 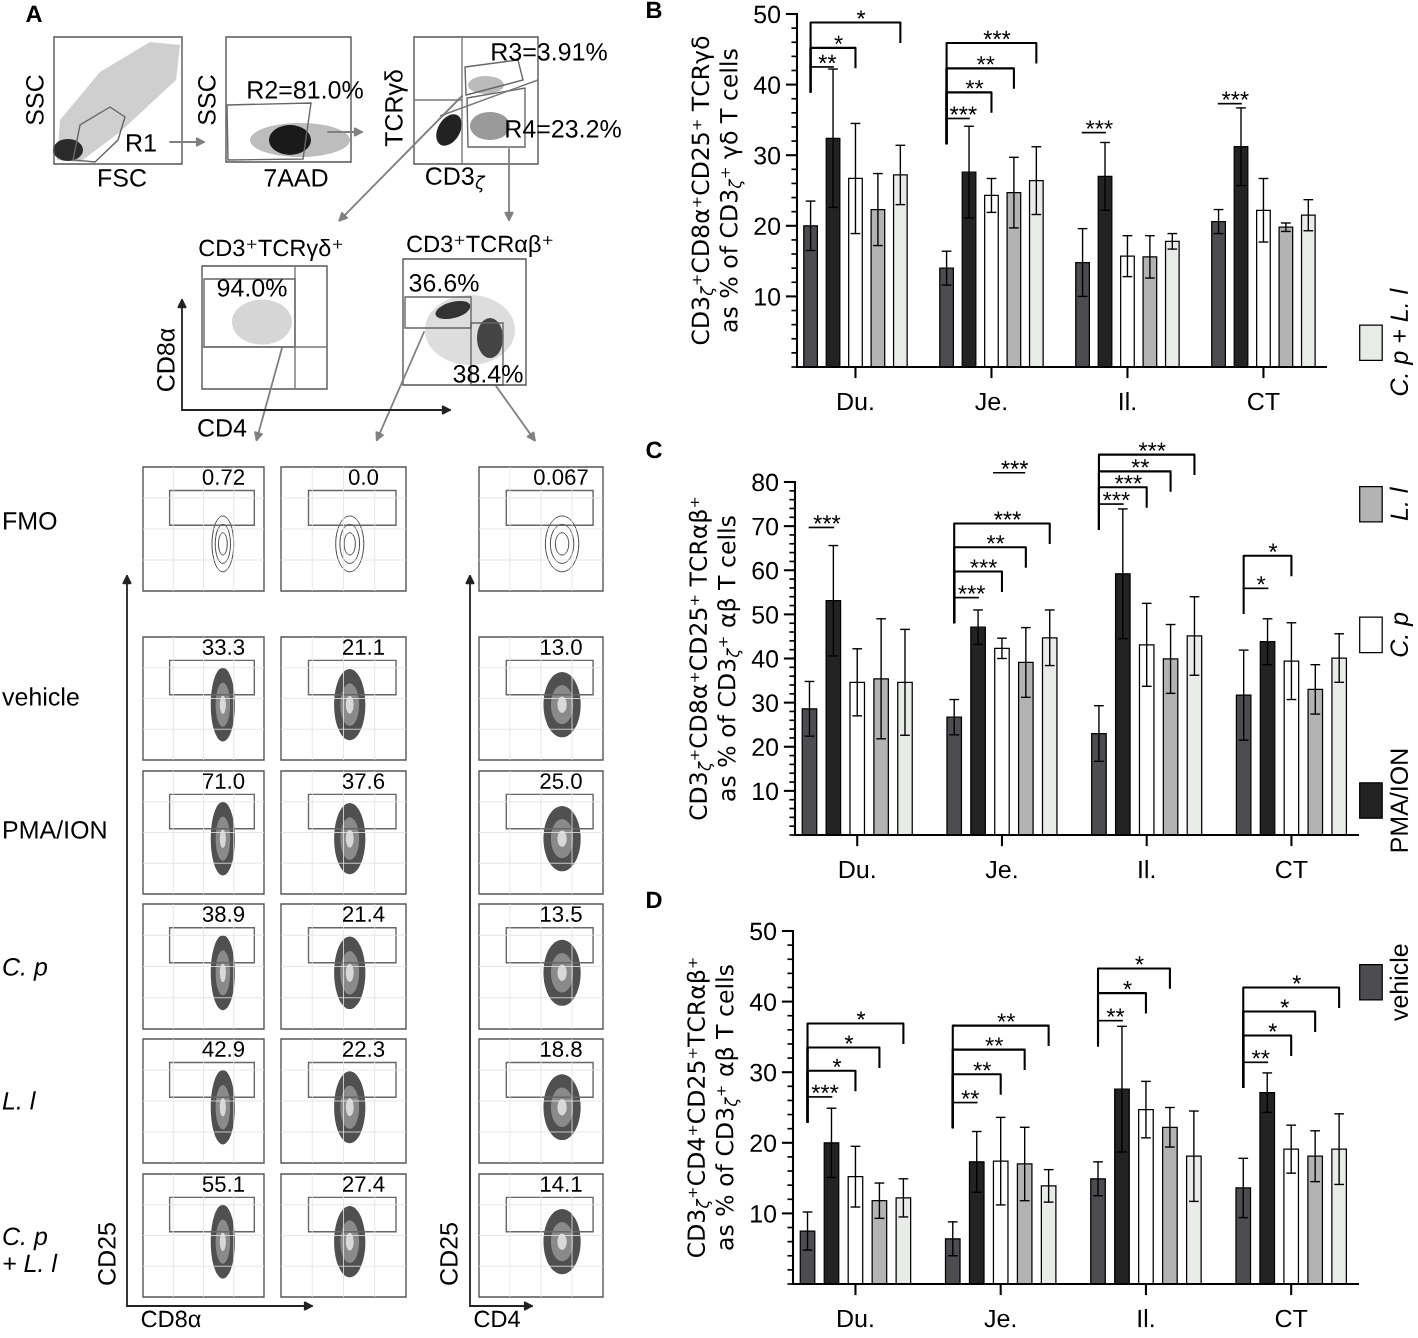 I want to click on text: SSC, so click(x=207, y=100).